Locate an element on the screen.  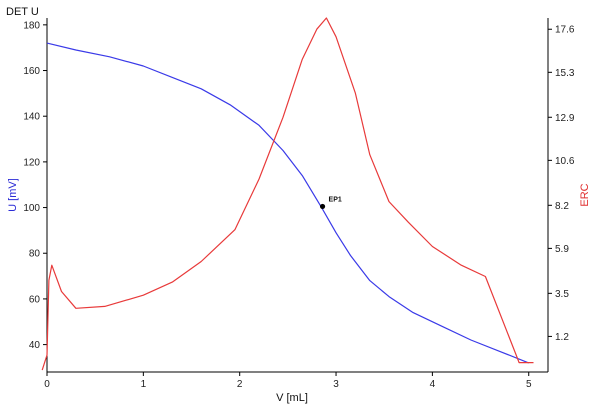
right-y-tick-label: 10.6 is located at coordinates (565, 161).